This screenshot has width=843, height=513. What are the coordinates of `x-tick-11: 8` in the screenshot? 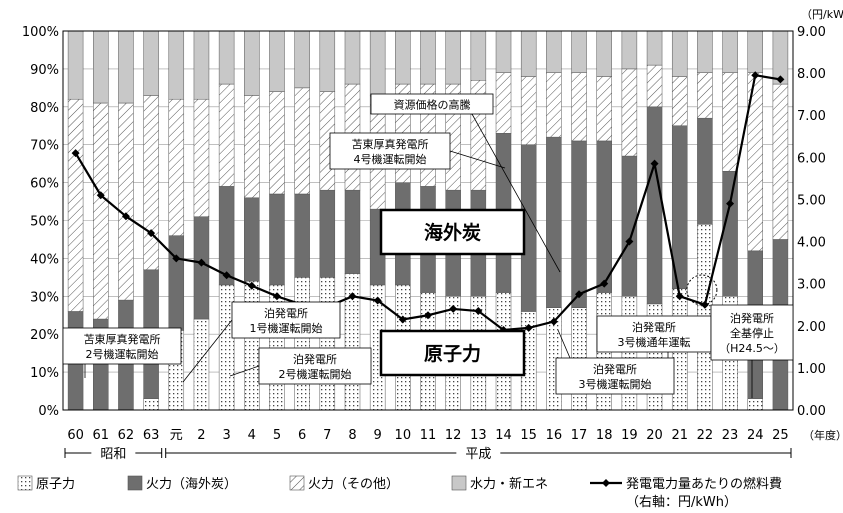 It's located at (352, 435).